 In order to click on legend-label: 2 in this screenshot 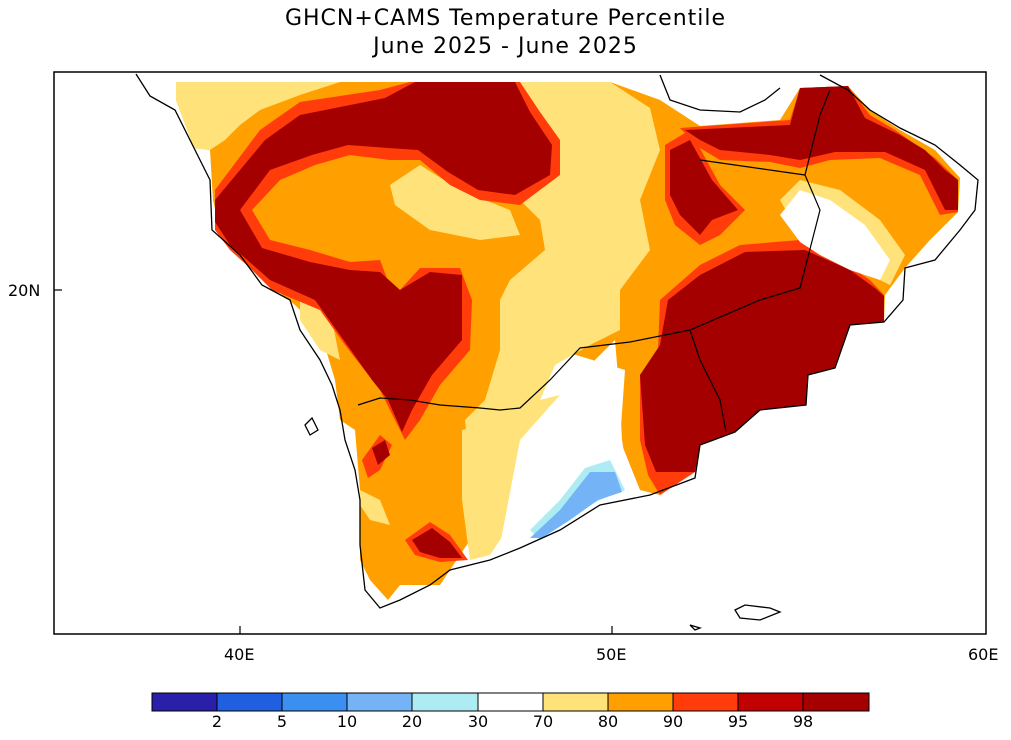, I will do `click(217, 721)`.